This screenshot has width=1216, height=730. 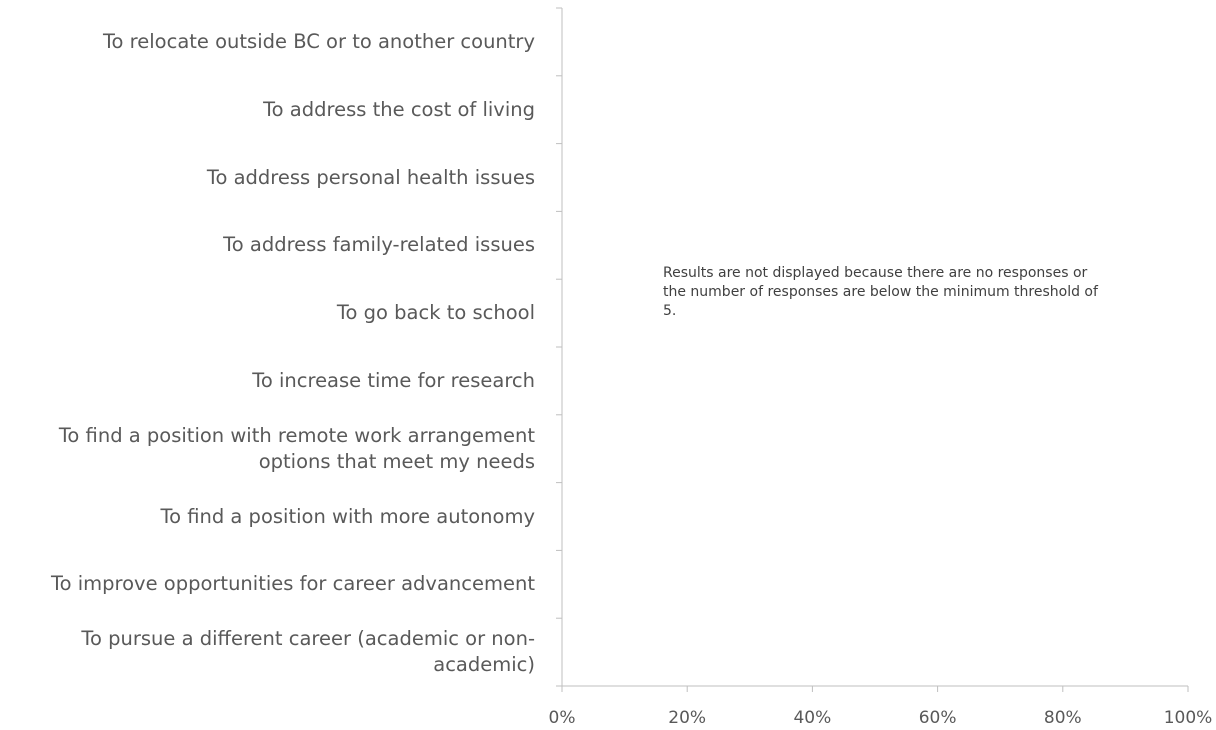 What do you see at coordinates (370, 177) in the screenshot?
I see `y-tick-label: To address personal health issues` at bounding box center [370, 177].